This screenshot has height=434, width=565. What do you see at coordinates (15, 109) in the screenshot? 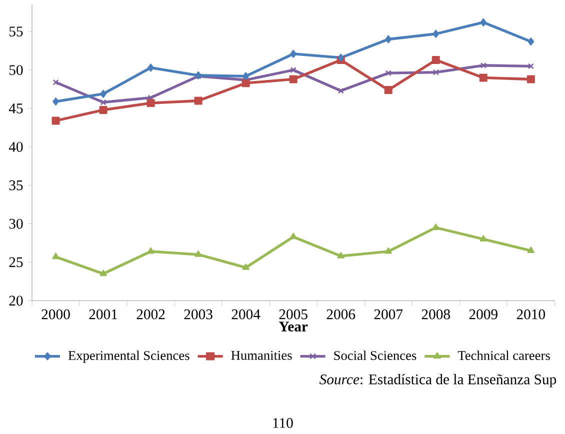
I see `y-tick-label: 45` at bounding box center [15, 109].